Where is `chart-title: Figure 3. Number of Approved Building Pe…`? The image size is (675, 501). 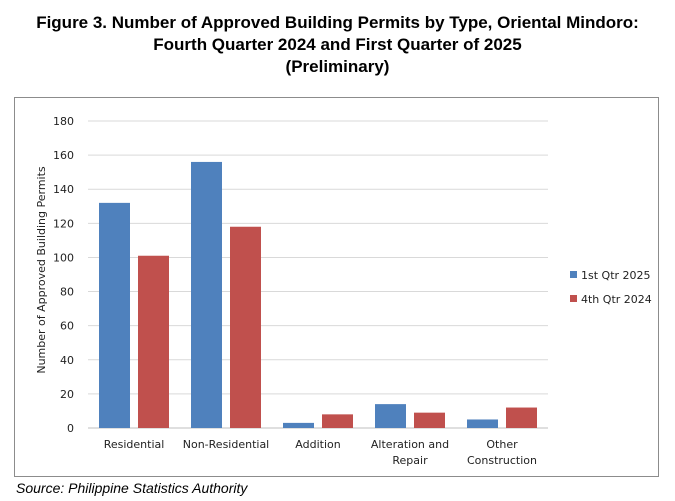
chart-title: Figure 3. Number of Approved Building Pe… is located at coordinates (337, 45).